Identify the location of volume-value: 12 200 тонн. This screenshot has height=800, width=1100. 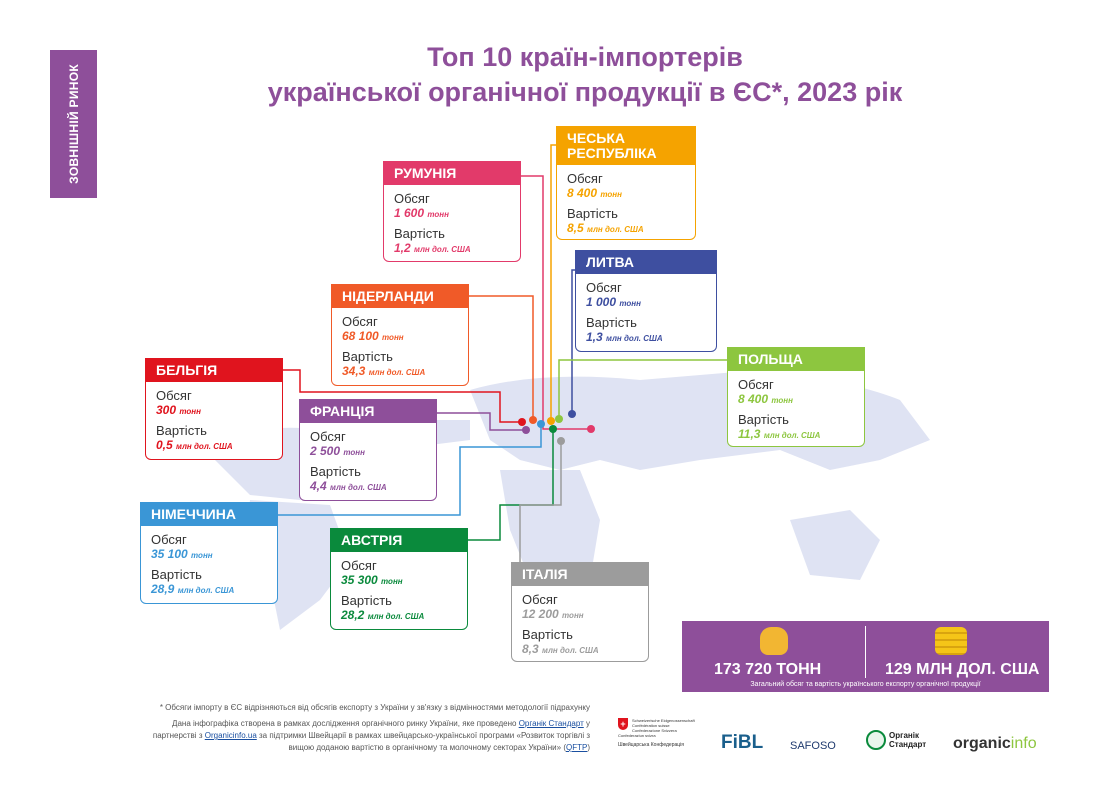
(580, 614).